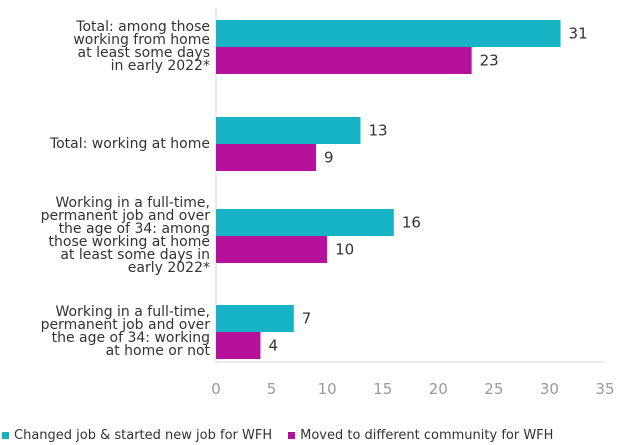 The image size is (634, 445). What do you see at coordinates (143, 27) in the screenshot?
I see `category-label-line: Total: among those` at bounding box center [143, 27].